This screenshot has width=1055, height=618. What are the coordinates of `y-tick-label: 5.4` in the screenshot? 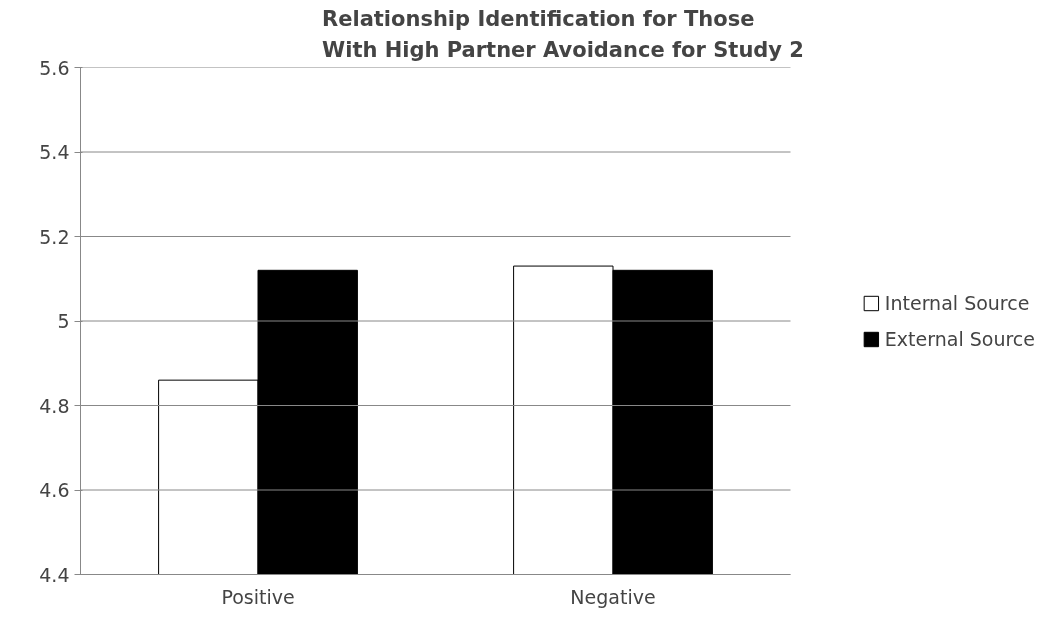 It's located at (54, 152).